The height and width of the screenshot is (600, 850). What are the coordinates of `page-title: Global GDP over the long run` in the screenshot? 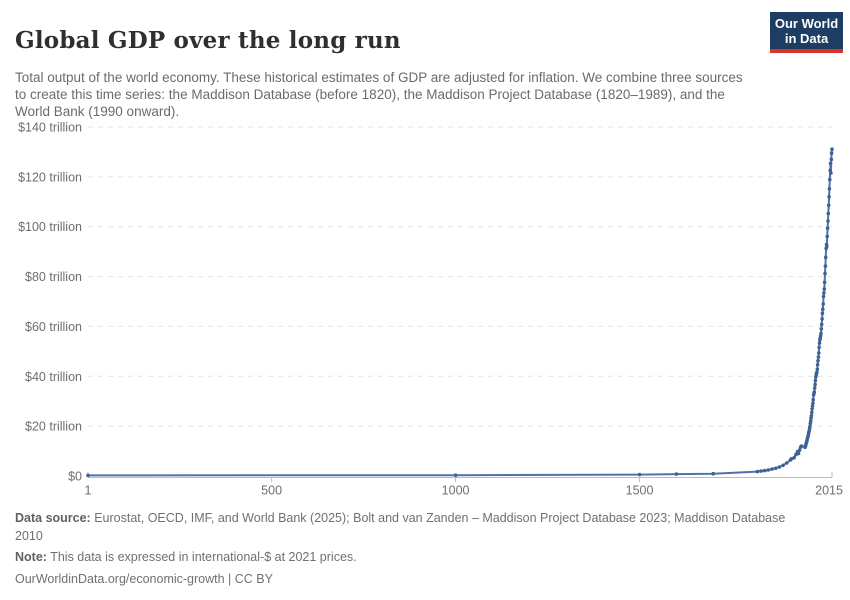 It's located at (208, 41).